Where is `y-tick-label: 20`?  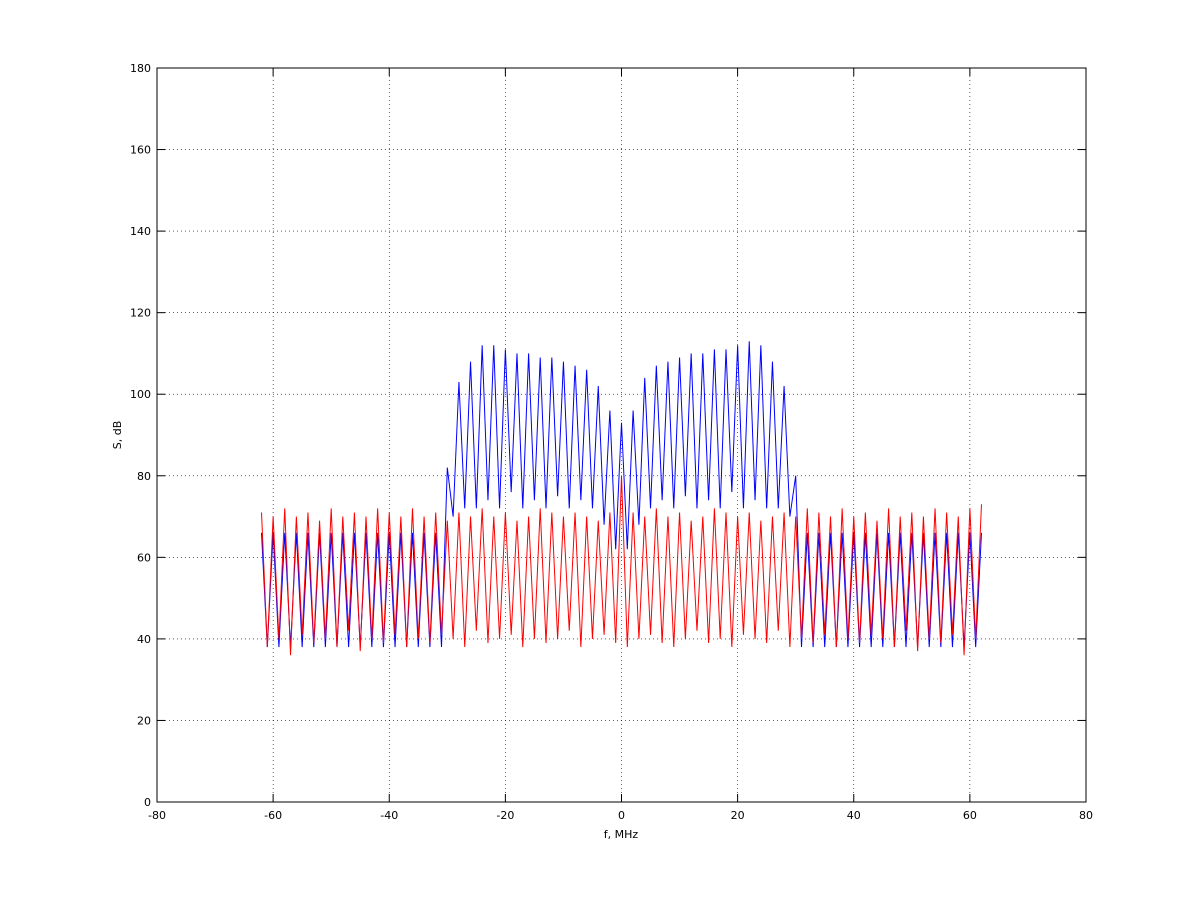 y-tick-label: 20 is located at coordinates (144, 720).